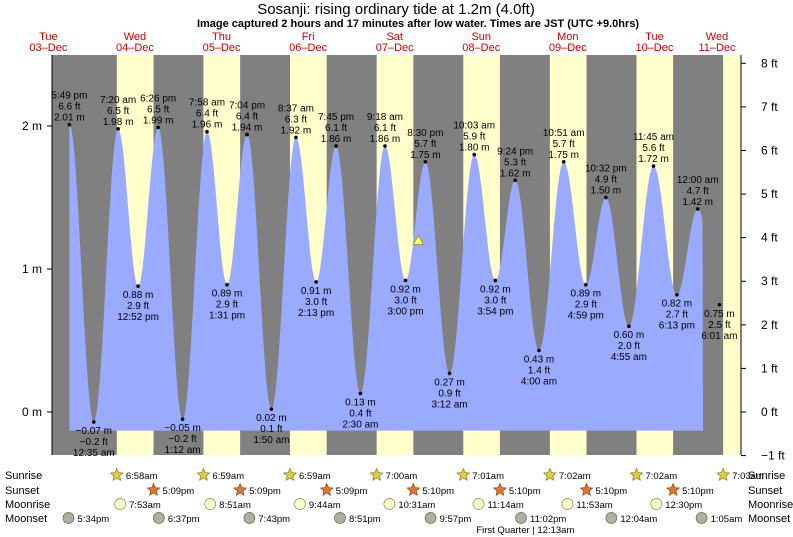 Image resolution: width=793 pixels, height=537 pixels. I want to click on extreme-ft-label: 5.9 ft, so click(474, 137).